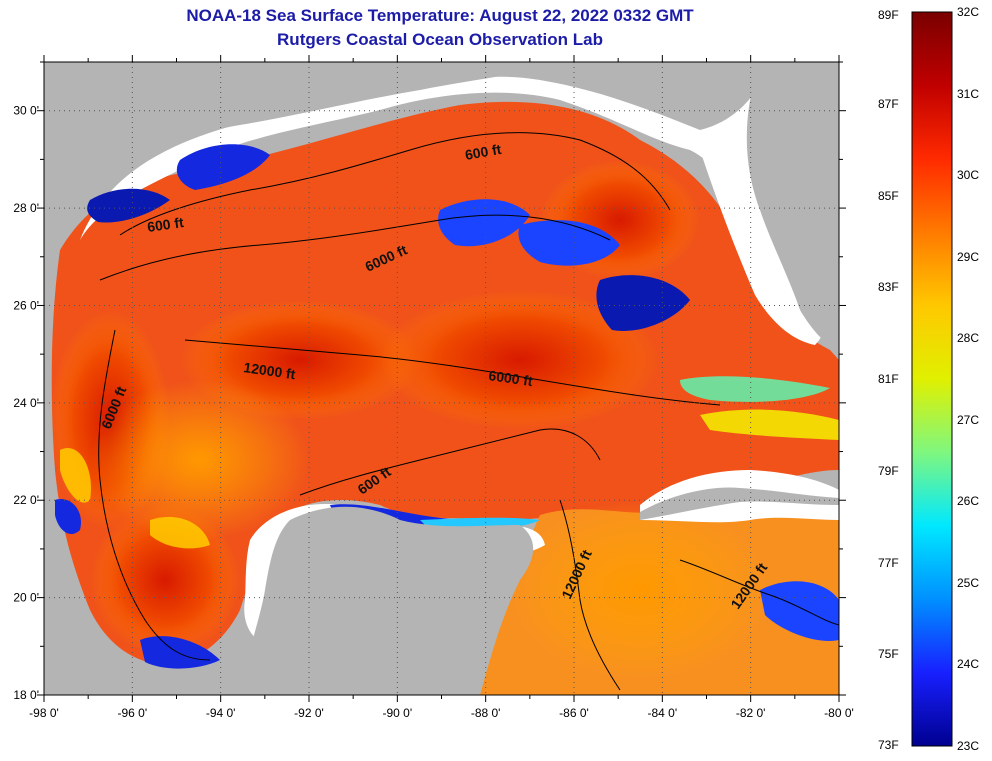 This screenshot has width=992, height=761. Describe the element at coordinates (26, 695) in the screenshot. I see `lat-label: 18 0'` at that location.